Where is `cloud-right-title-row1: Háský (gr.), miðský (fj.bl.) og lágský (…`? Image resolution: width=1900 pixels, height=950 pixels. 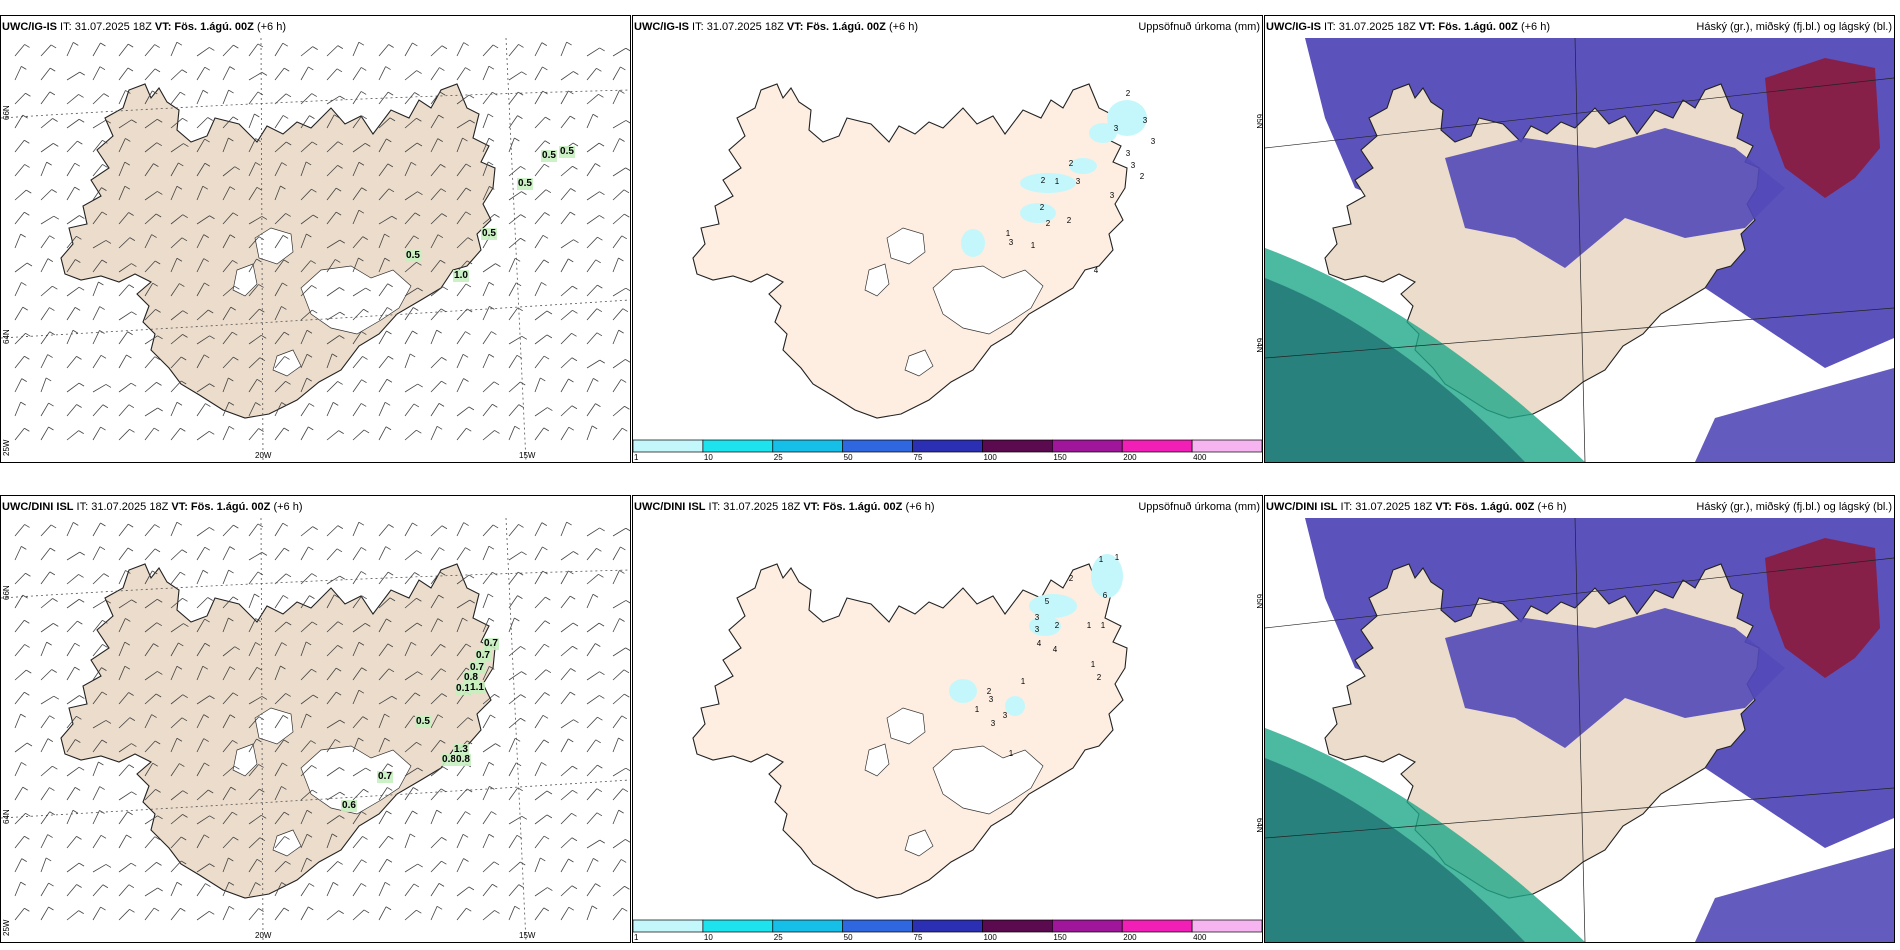
cloud-right-title-row1: Háský (gr.), miðský (fj.bl.) og lágský (… is located at coordinates (1794, 27).